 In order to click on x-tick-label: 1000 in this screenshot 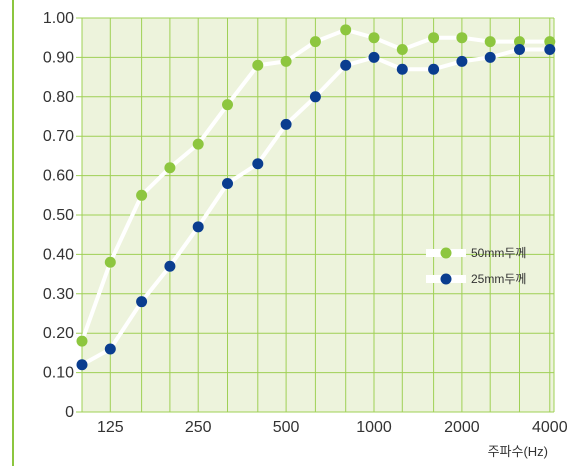, I will do `click(374, 427)`.